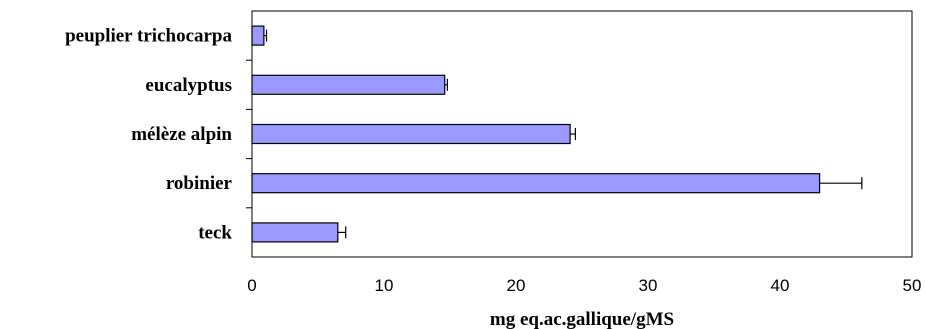  What do you see at coordinates (780, 285) in the screenshot?
I see `x-tick-label: 40` at bounding box center [780, 285].